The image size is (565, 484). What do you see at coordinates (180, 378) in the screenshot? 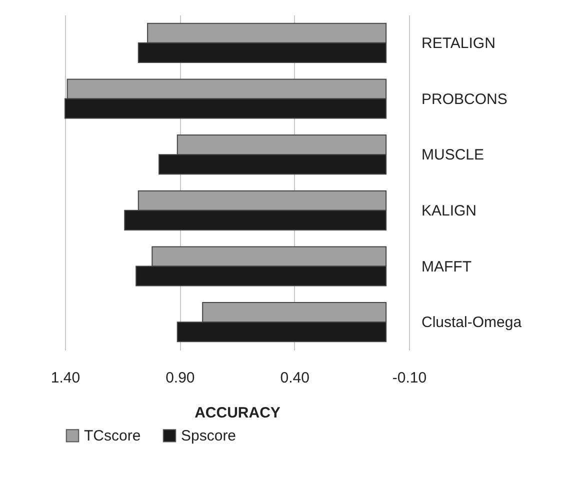
I see `x-tick-label: 0.90` at bounding box center [180, 378].